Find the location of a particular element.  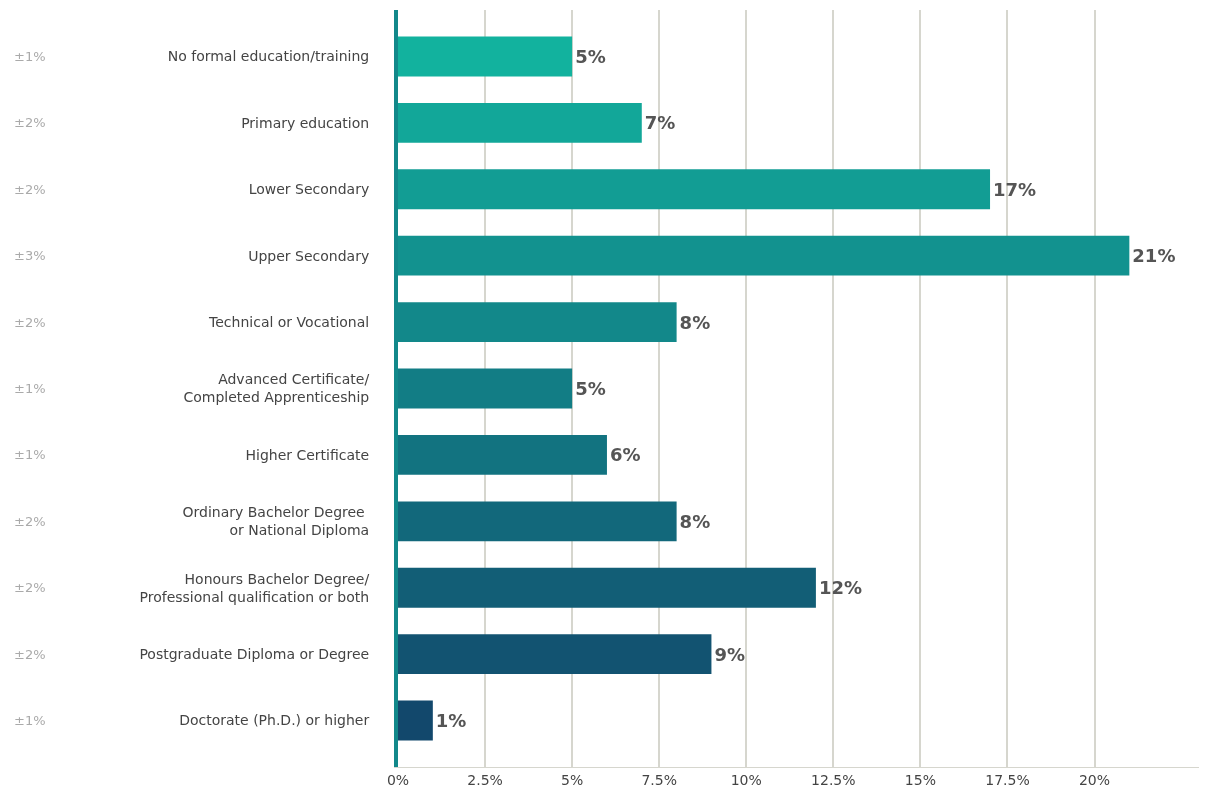

y-tick-label: Upper Secondary is located at coordinates (309, 255).